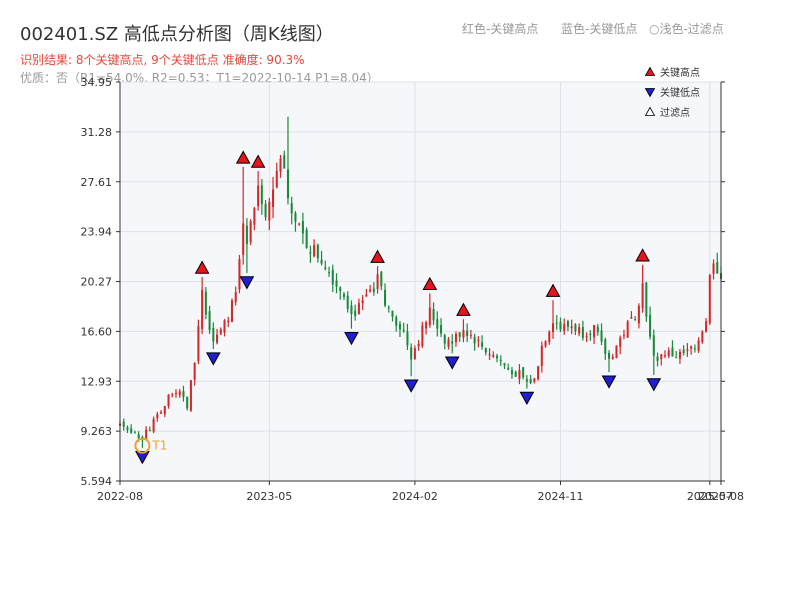 The height and width of the screenshot is (600, 800). Describe the element at coordinates (97, 431) in the screenshot. I see `y-tick-label: 9.263` at that location.